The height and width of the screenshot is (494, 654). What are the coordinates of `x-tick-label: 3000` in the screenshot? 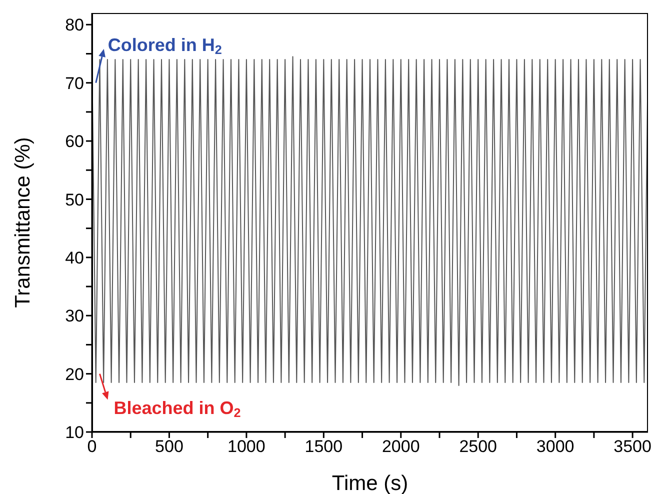 It's located at (555, 446).